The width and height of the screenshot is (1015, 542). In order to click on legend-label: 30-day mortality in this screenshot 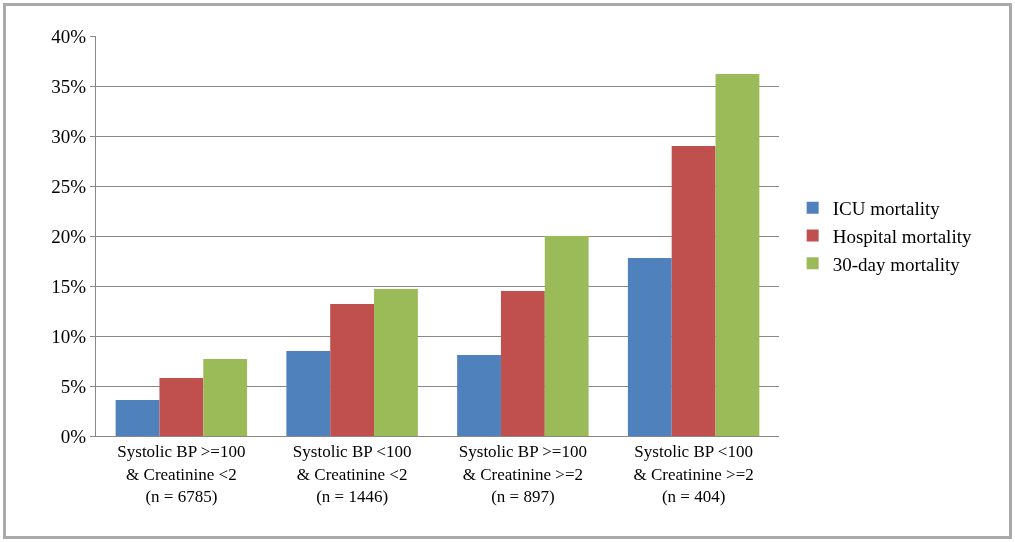, I will do `click(896, 264)`.